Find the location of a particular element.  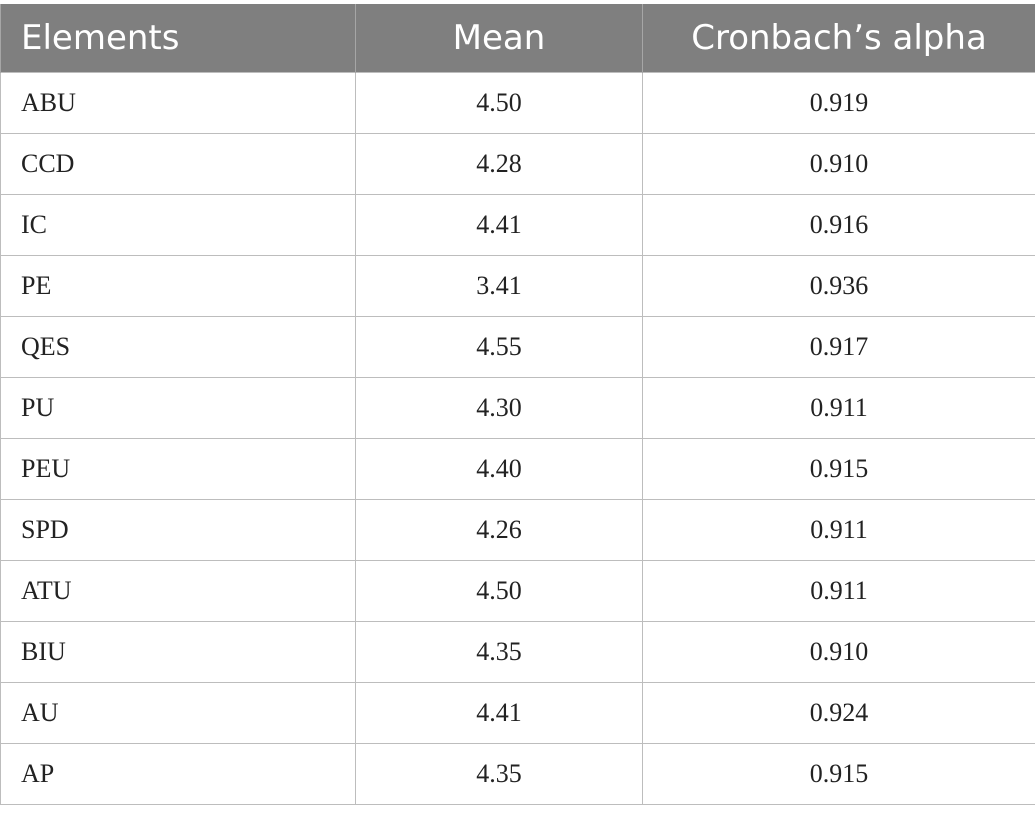

table-row: PE 3.41 0.936 is located at coordinates (517, 286).